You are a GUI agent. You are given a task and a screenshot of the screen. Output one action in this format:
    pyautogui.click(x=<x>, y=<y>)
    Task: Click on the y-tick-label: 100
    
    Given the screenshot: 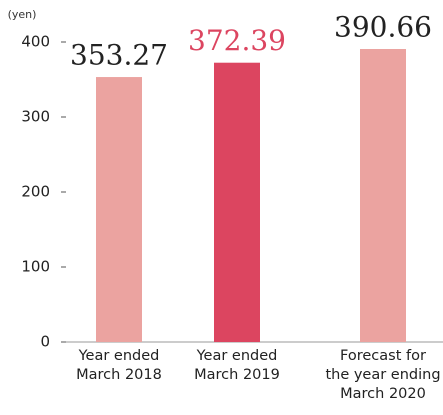 What is the action you would take?
    pyautogui.click(x=35, y=267)
    